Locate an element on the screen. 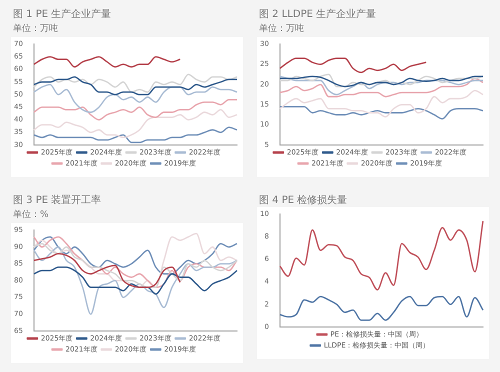 Image resolution: width=500 pixels, height=372 pixels. chart-title: 图 1 PE 生产企业产量 is located at coordinates (62, 14).